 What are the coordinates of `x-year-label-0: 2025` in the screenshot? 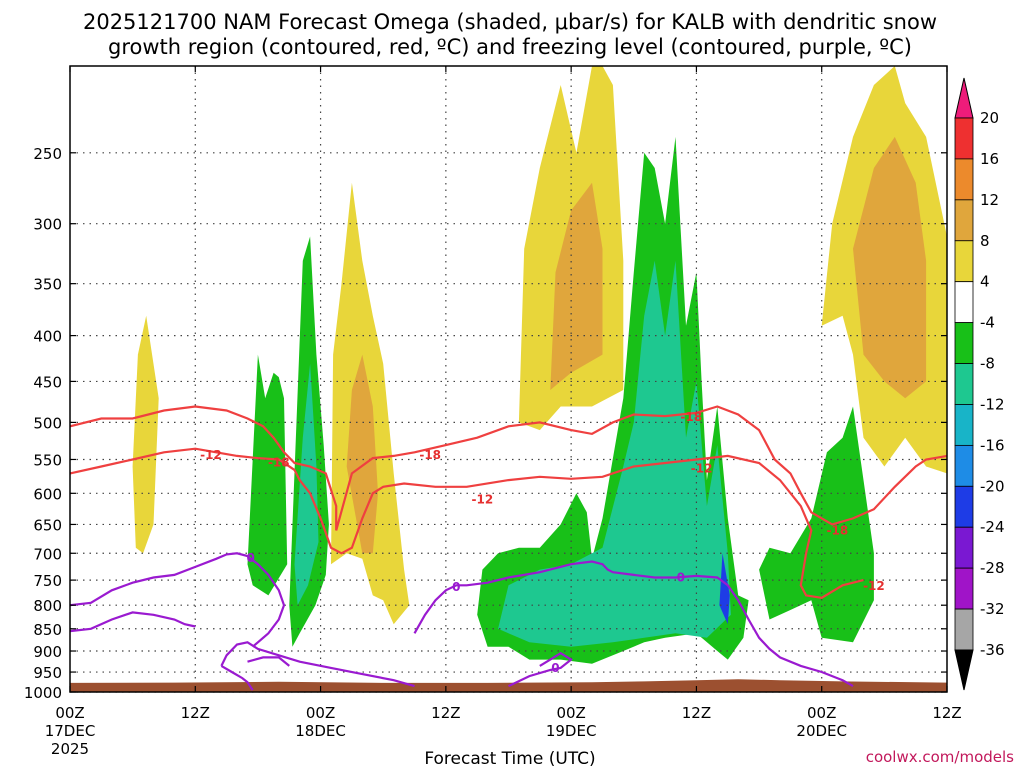 It's located at (70, 749).